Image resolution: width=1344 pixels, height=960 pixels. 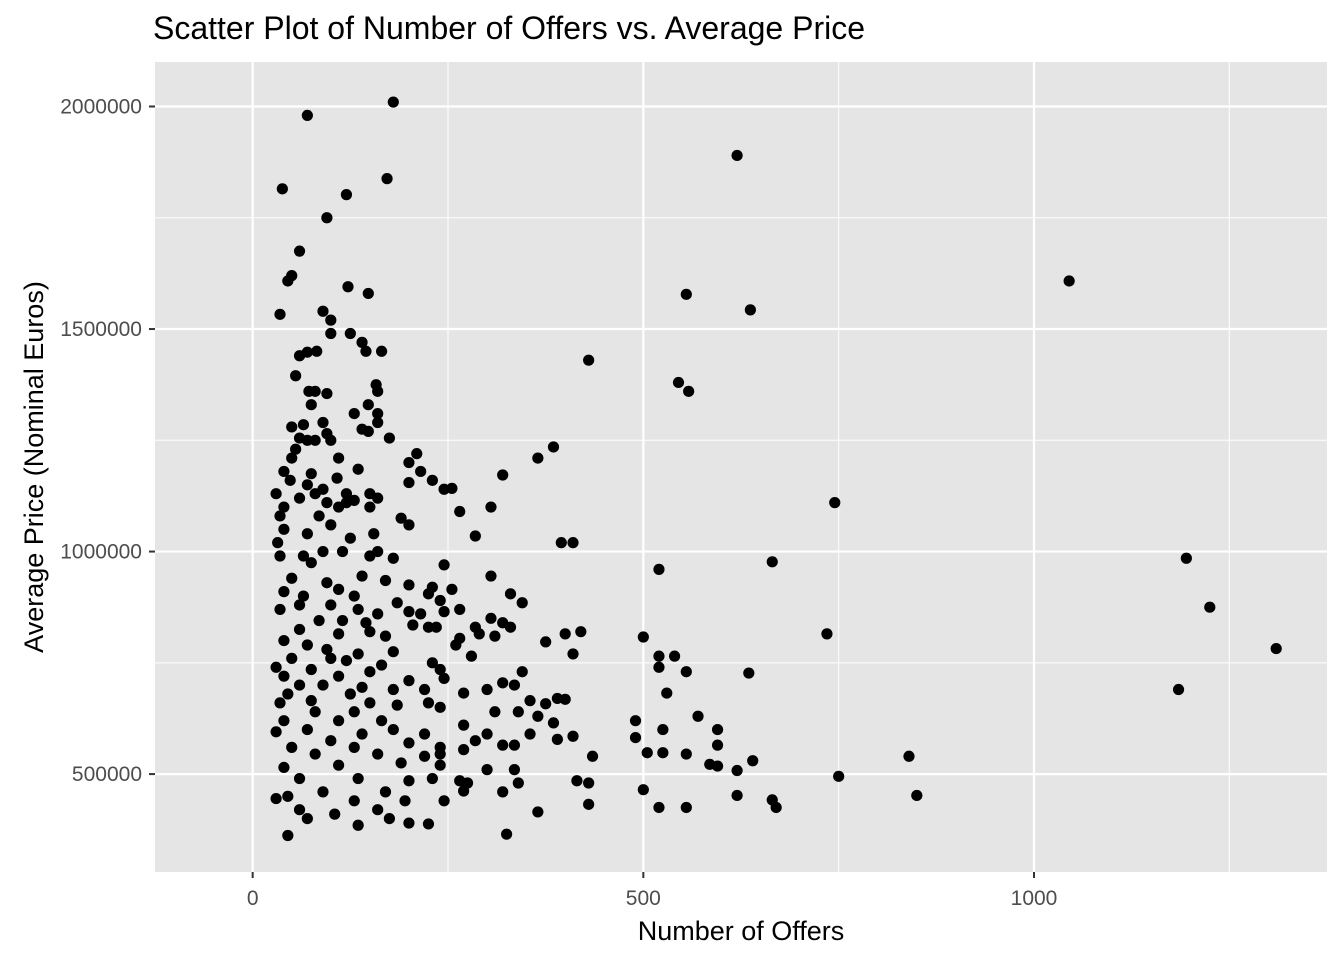 What do you see at coordinates (253, 898) in the screenshot?
I see `x-tick-label: 0` at bounding box center [253, 898].